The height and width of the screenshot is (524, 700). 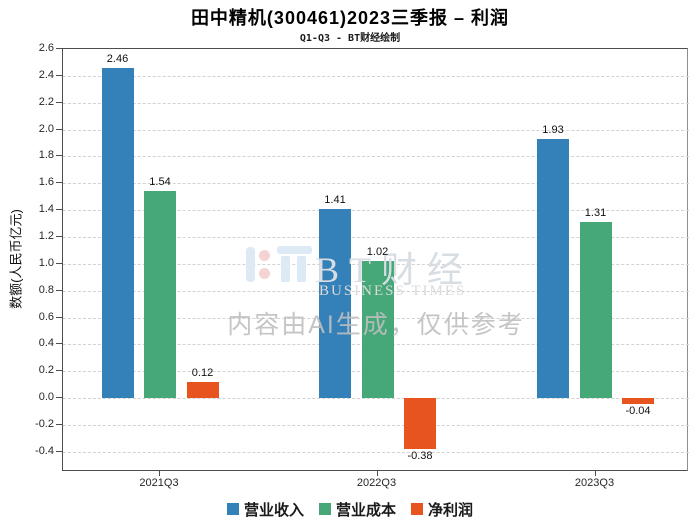 I want to click on x-tick-label: 2023Q3, so click(x=594, y=483).